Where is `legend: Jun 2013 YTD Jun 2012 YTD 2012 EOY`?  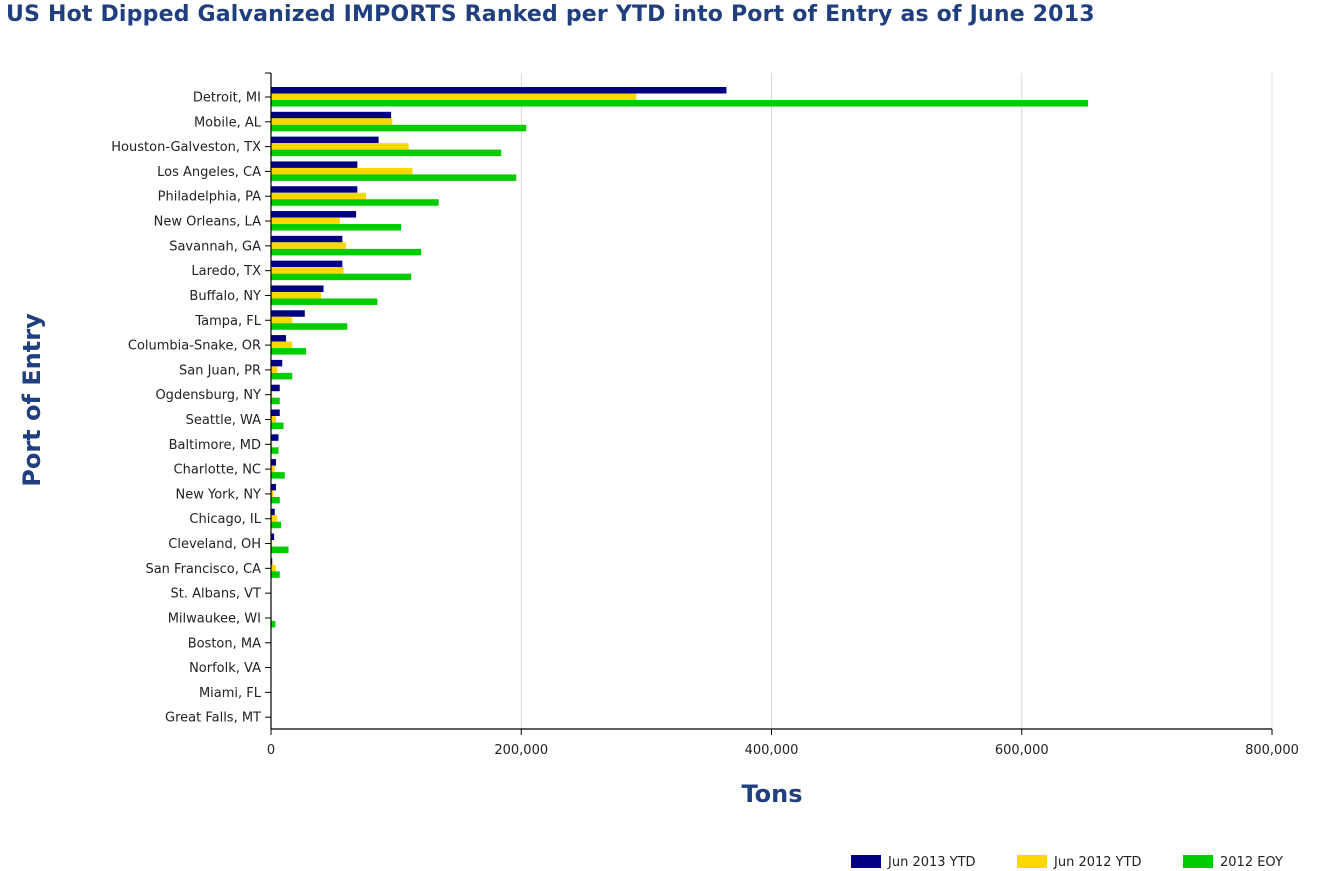 legend: Jun 2013 YTD Jun 2012 YTD 2012 EOY is located at coordinates (1067, 862).